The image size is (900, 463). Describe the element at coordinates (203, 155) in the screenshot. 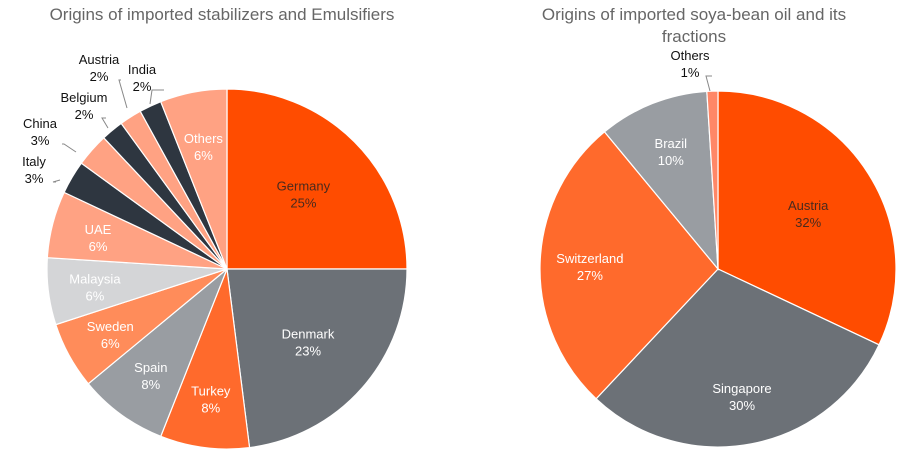

I see `stabilizers-value-others: 6%` at that location.